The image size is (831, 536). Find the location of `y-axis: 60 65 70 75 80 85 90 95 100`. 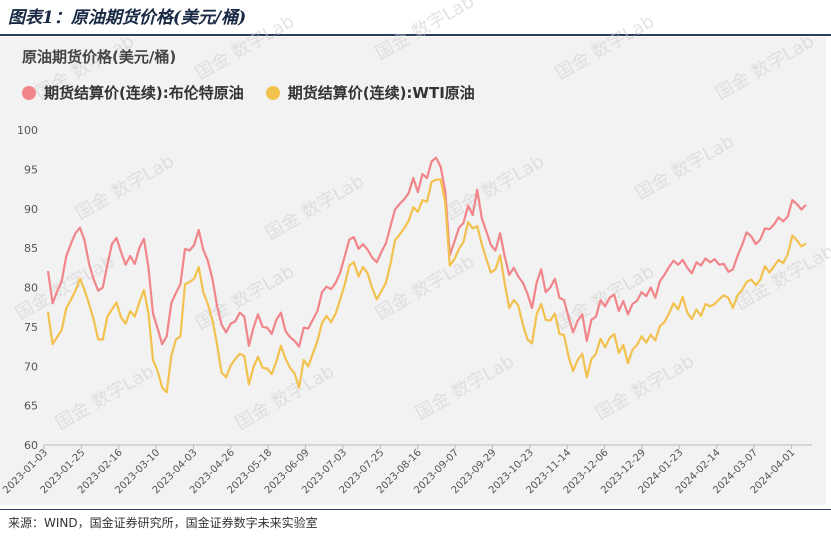

y-axis: 60 65 70 75 80 85 90 95 100 is located at coordinates (27, 288).